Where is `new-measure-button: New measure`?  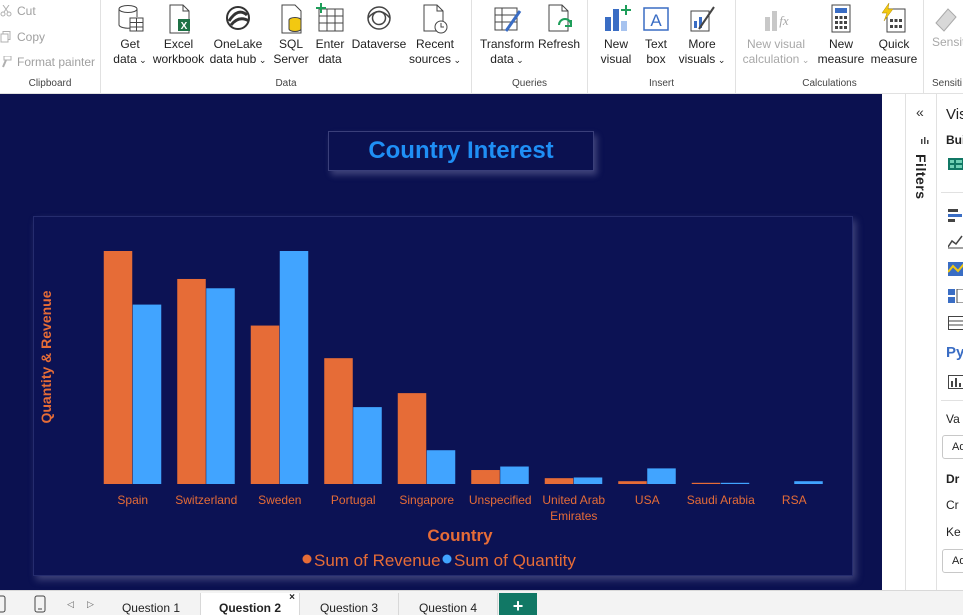
new-measure-button: New measure is located at coordinates (841, 35).